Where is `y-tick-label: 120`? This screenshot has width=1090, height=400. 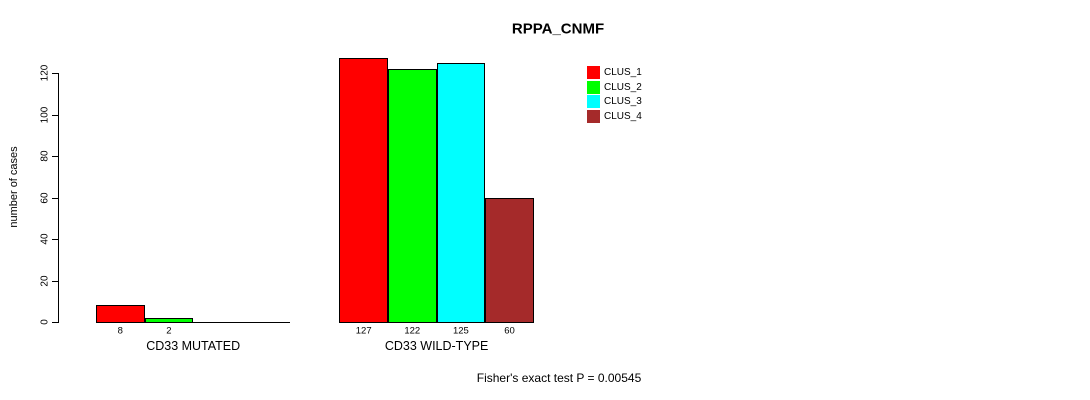 y-tick-label: 120 is located at coordinates (45, 73).